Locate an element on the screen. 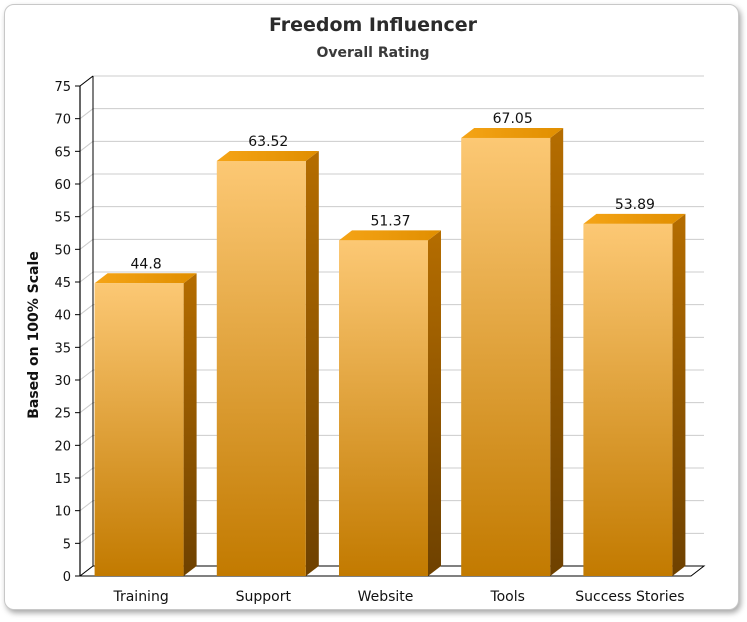 The image size is (747, 622). bar-training is located at coordinates (145, 424).